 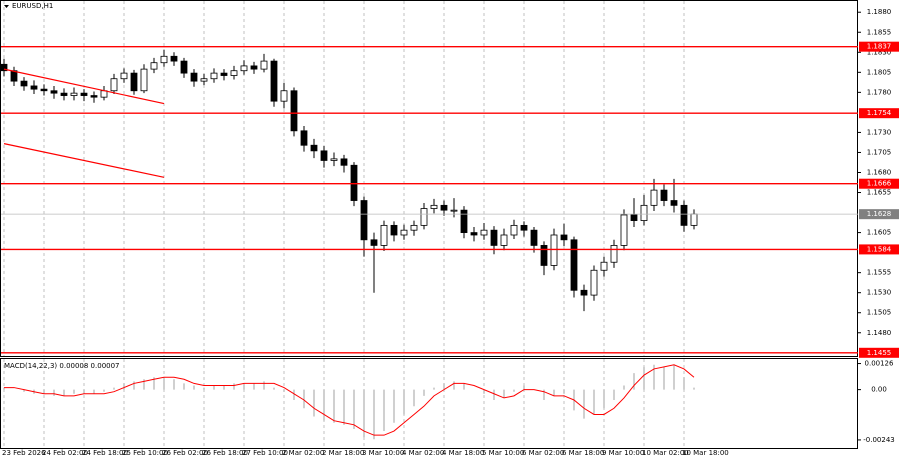 I want to click on y-tick-label: 1.1555, so click(x=879, y=273).